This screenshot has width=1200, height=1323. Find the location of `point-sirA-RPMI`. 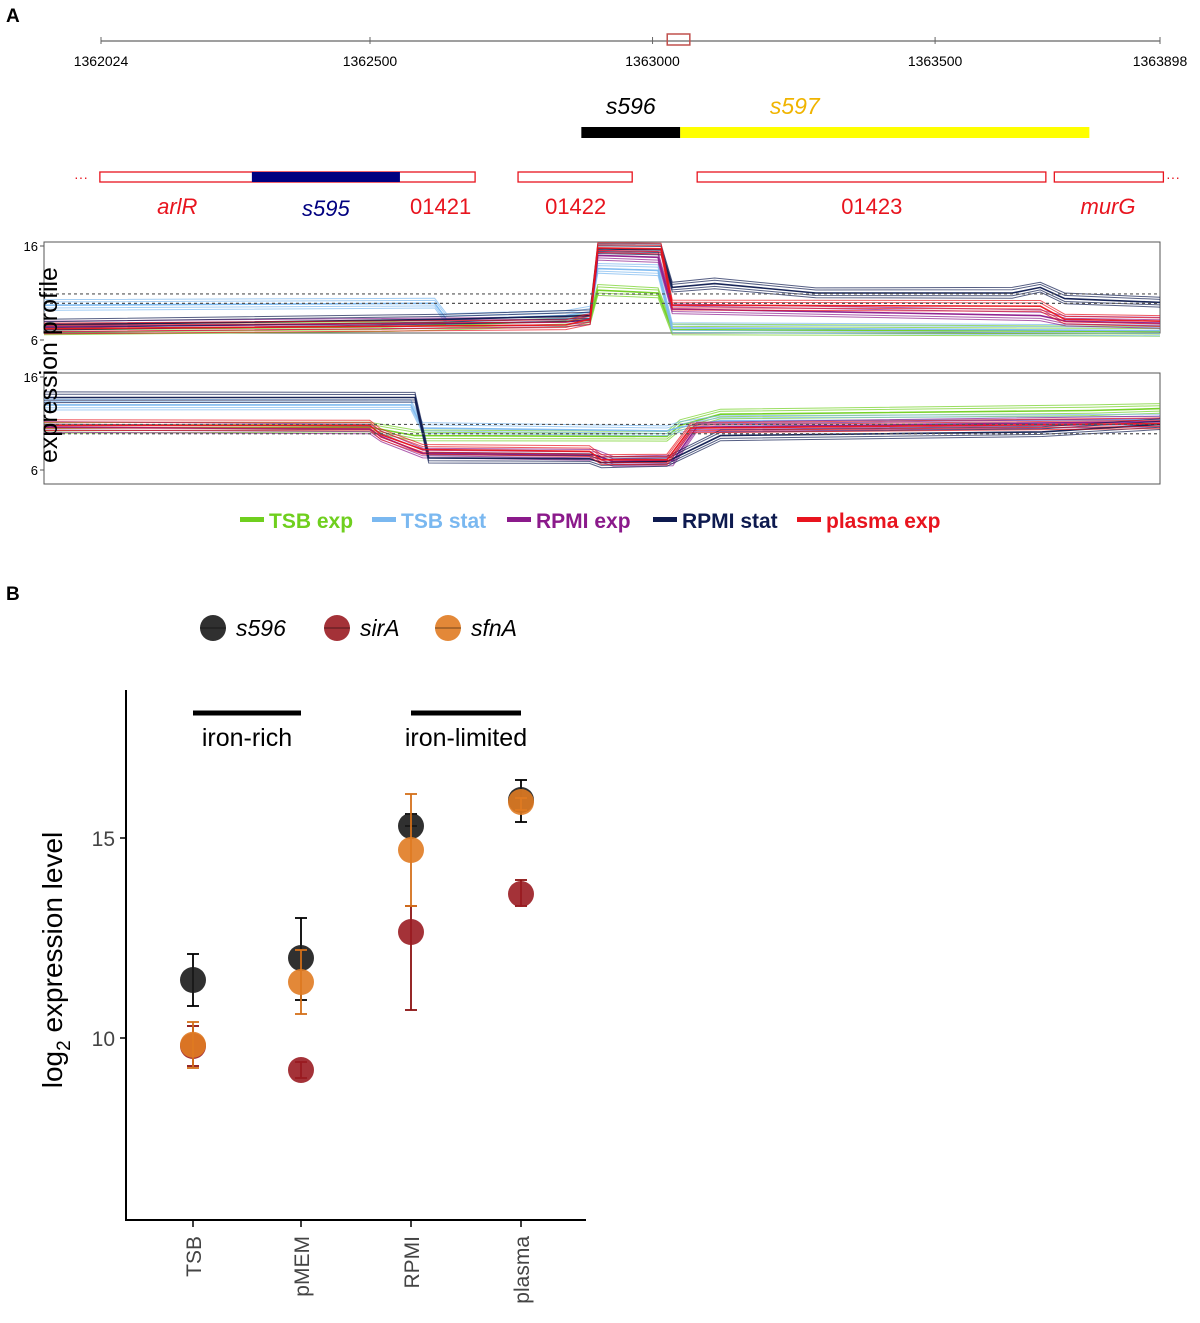

point-sirA-RPMI is located at coordinates (411, 932).